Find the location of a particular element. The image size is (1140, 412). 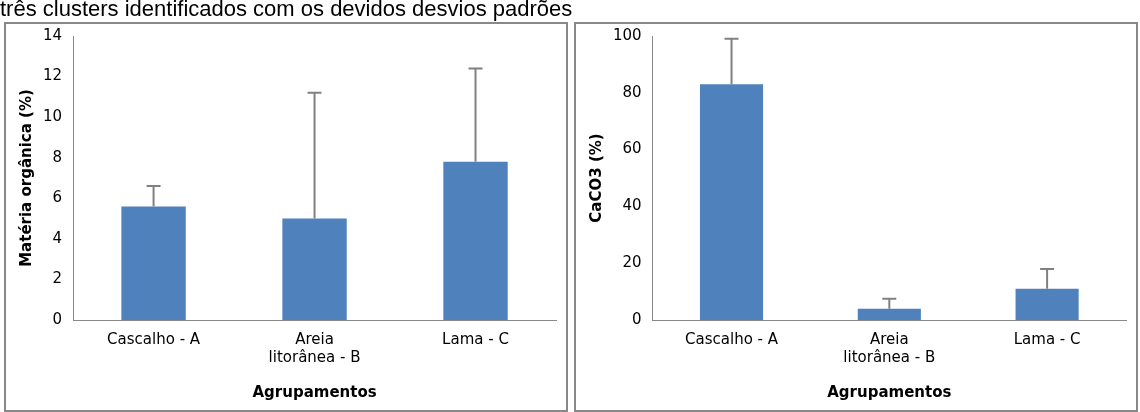

y-tick-label: 6 is located at coordinates (57, 197).